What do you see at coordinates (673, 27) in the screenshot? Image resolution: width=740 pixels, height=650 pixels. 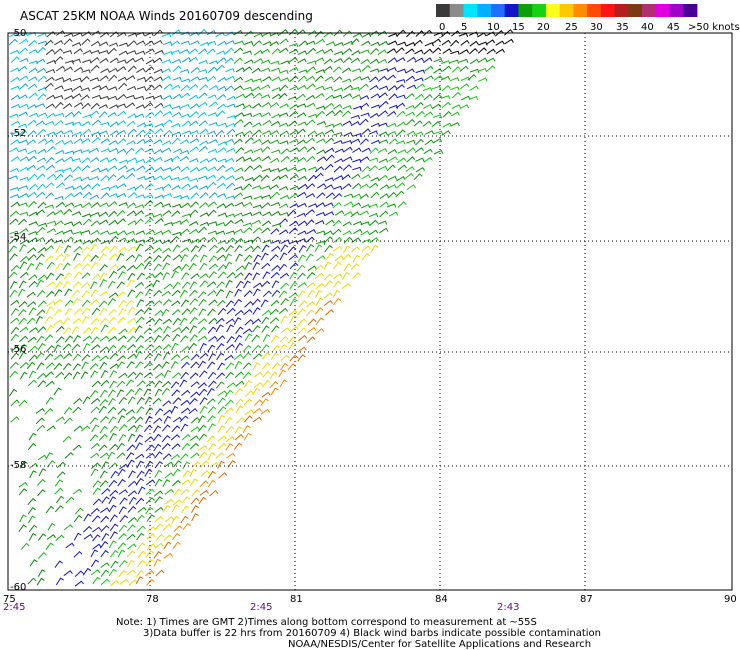 I see `colorbar-tick-label: 45` at bounding box center [673, 27].